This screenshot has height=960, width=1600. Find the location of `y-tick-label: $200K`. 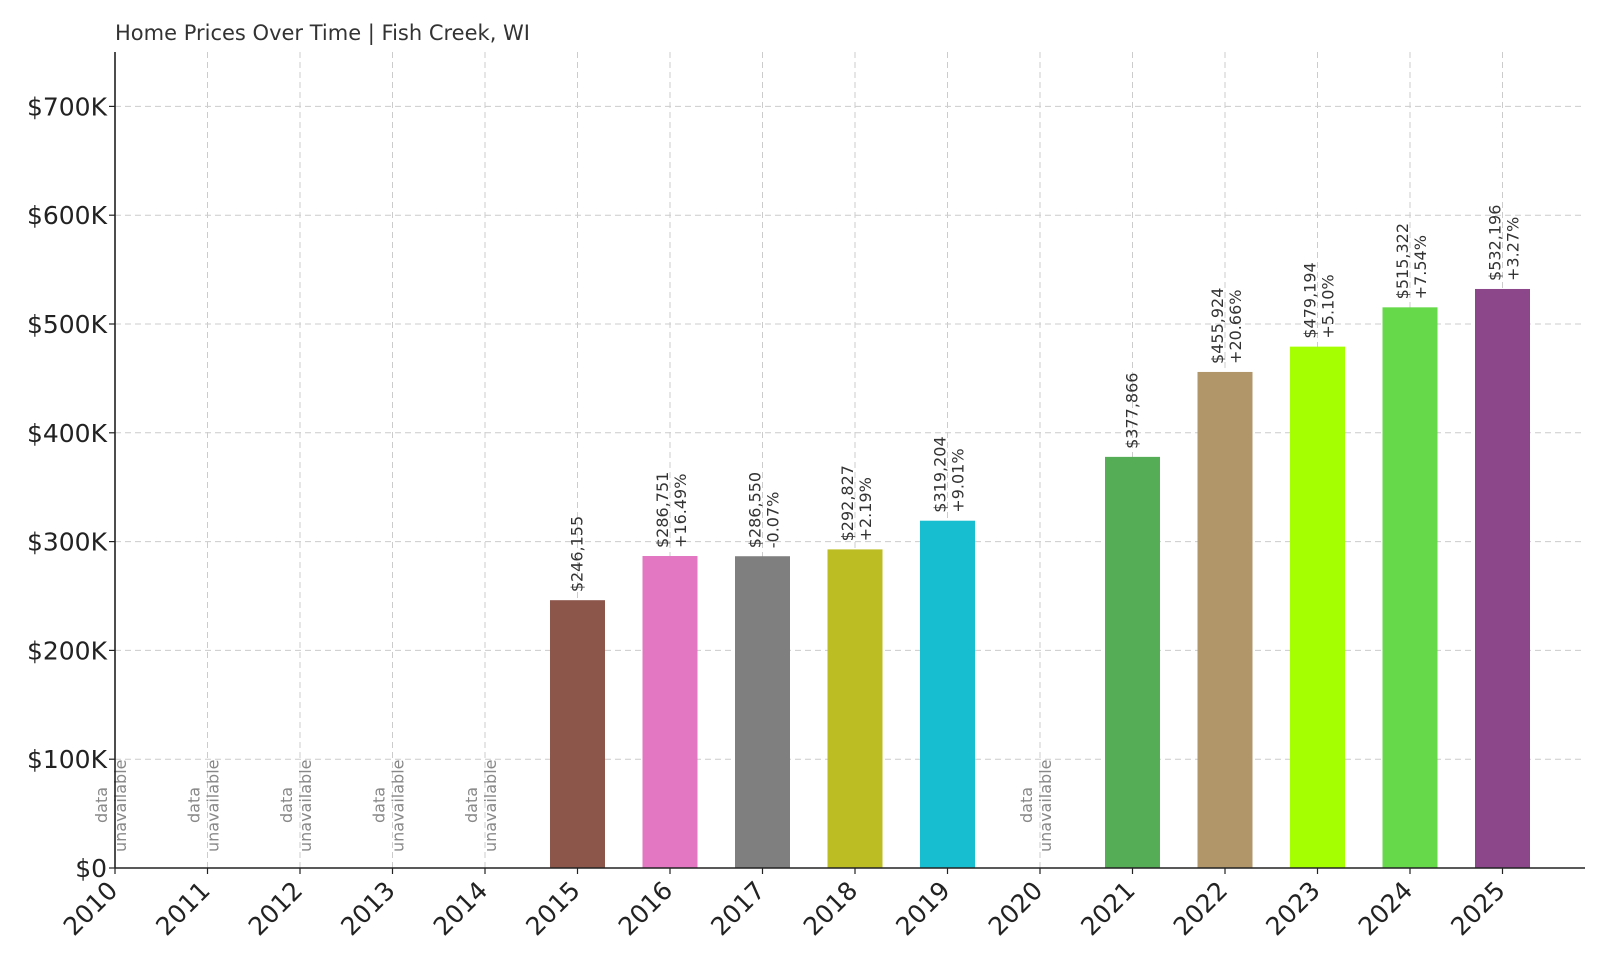

y-tick-label: $200K is located at coordinates (67, 650).